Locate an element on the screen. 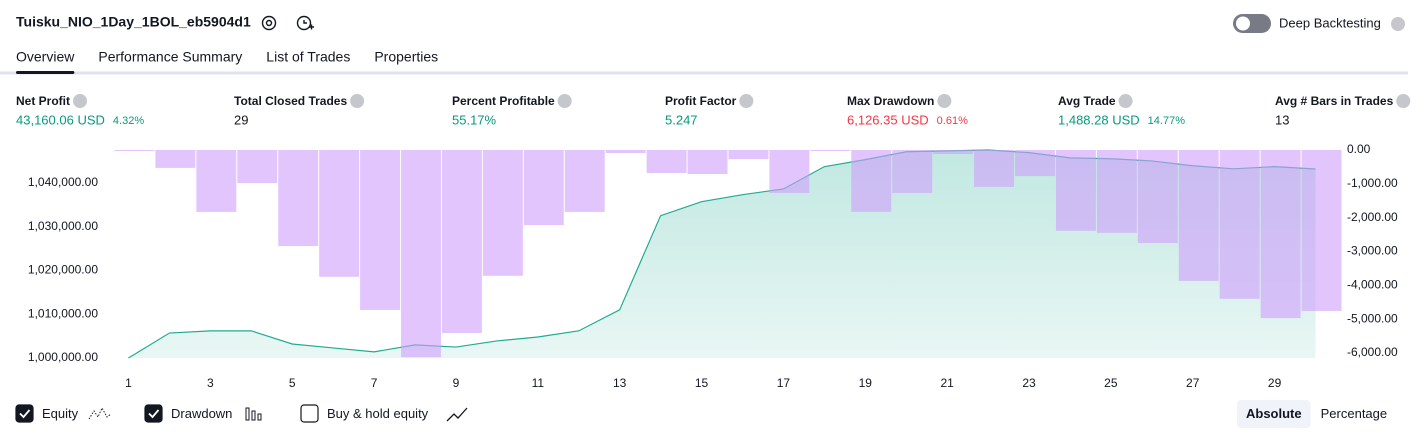  stat-sub: 0.61% is located at coordinates (952, 121).